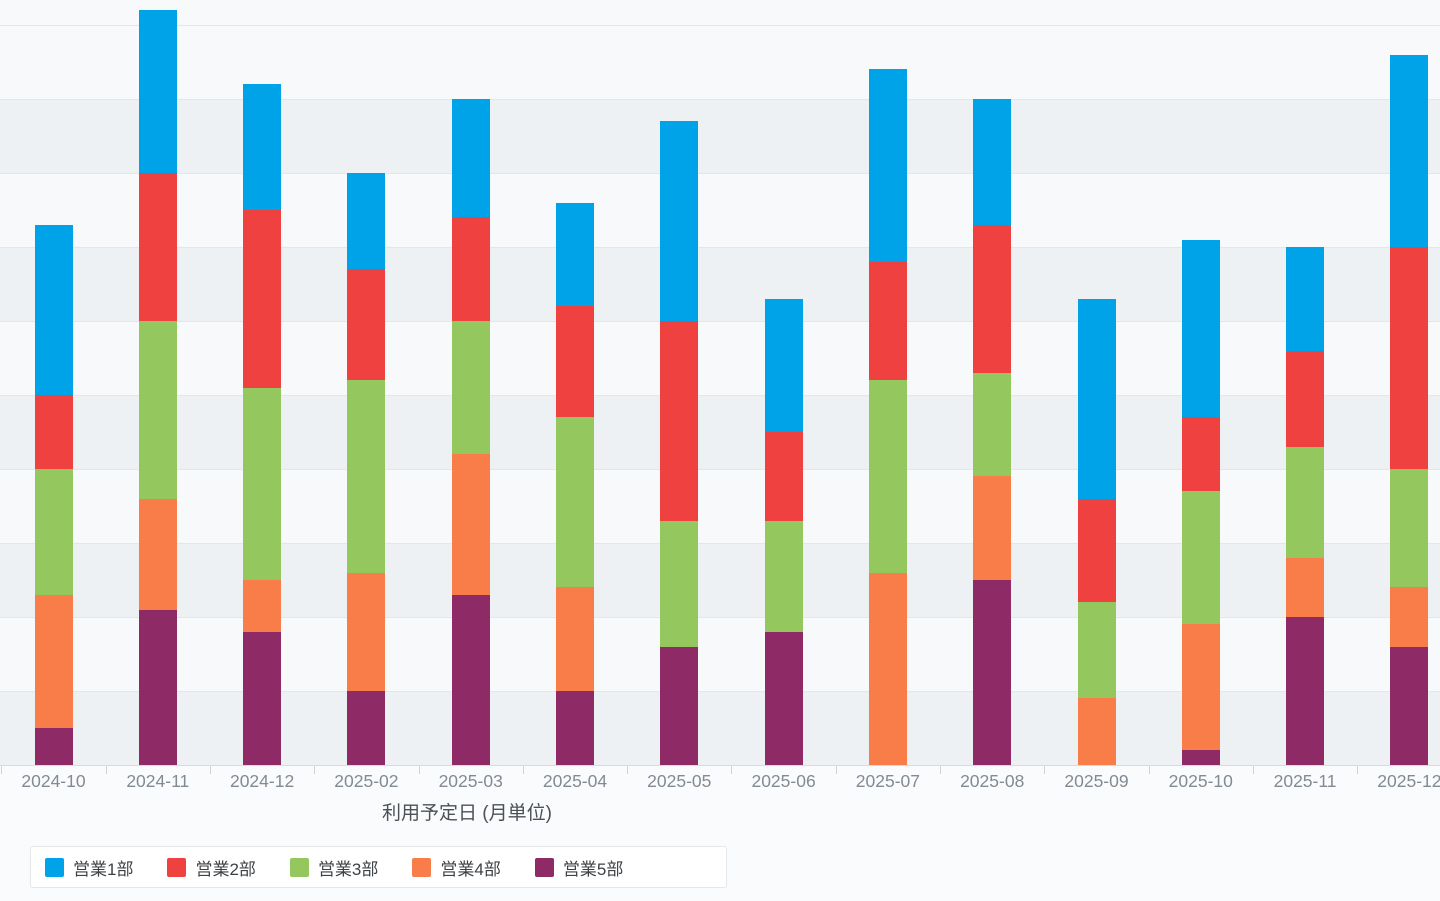  I want to click on x-axis-tick-label: 2025-02, so click(366, 781).